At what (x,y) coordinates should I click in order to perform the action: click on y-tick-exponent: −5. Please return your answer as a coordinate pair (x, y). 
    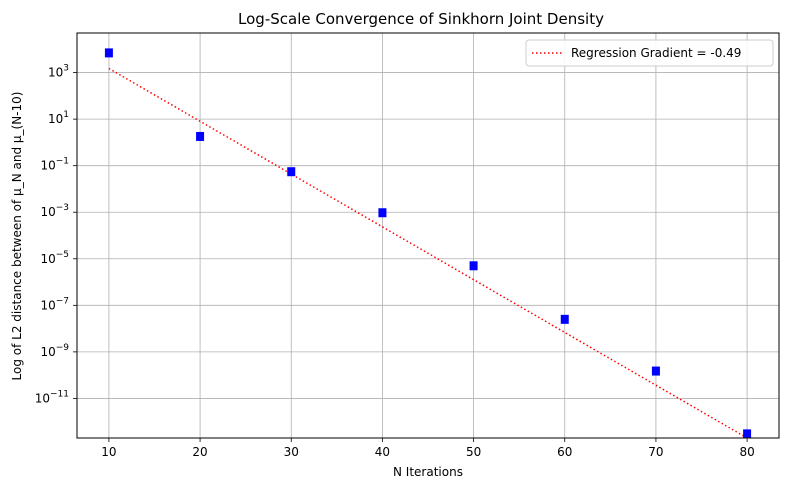
    Looking at the image, I should click on (62, 255).